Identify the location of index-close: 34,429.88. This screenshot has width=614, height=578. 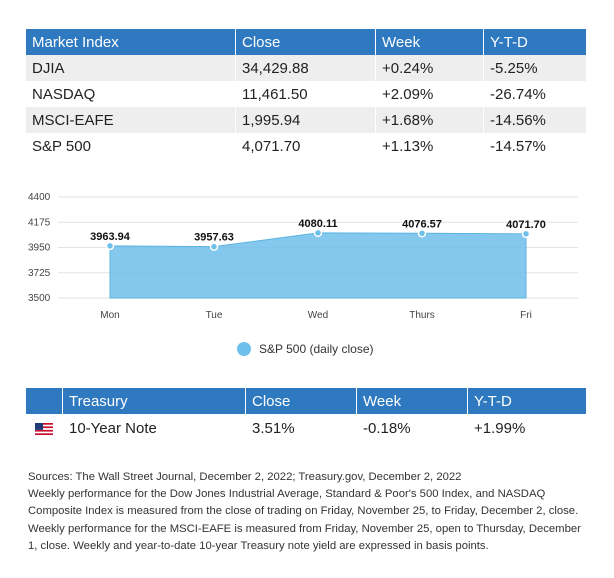
(305, 68).